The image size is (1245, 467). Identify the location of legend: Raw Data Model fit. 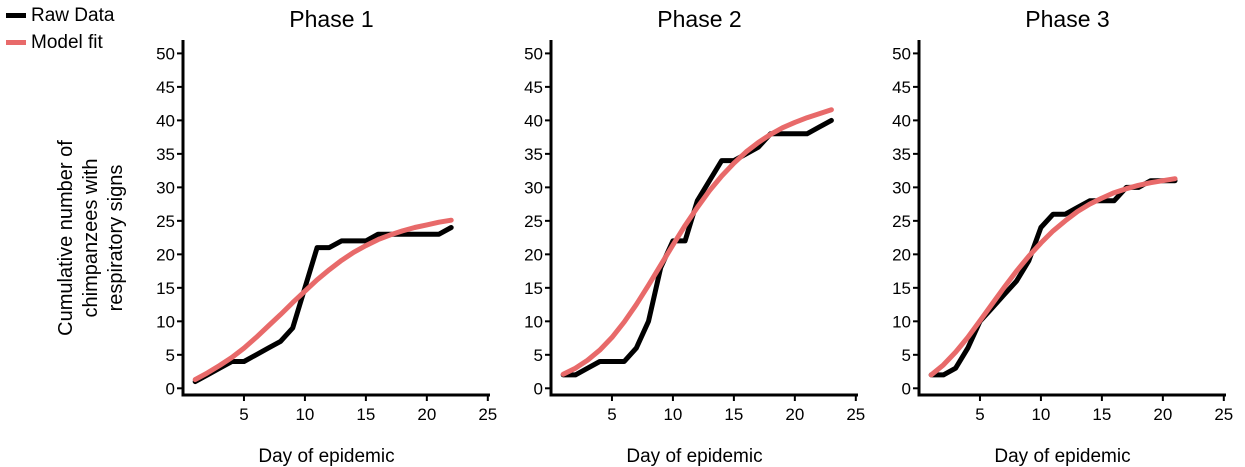
(60, 29).